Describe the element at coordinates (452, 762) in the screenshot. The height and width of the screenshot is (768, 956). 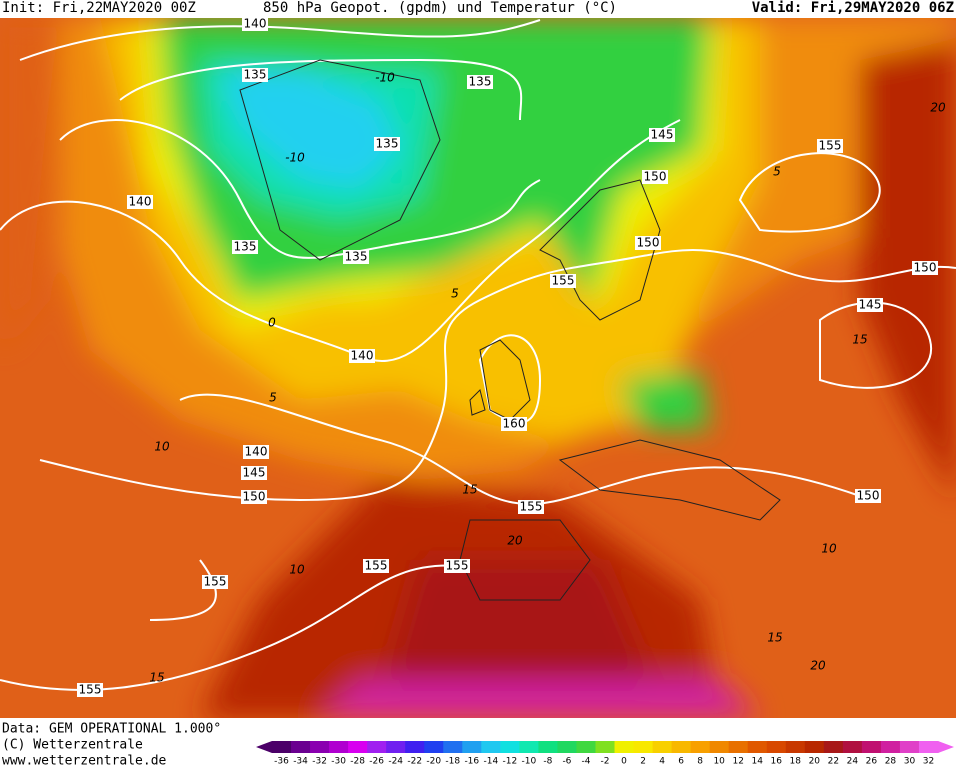
I see `colorbar-tick-label: -18` at that location.